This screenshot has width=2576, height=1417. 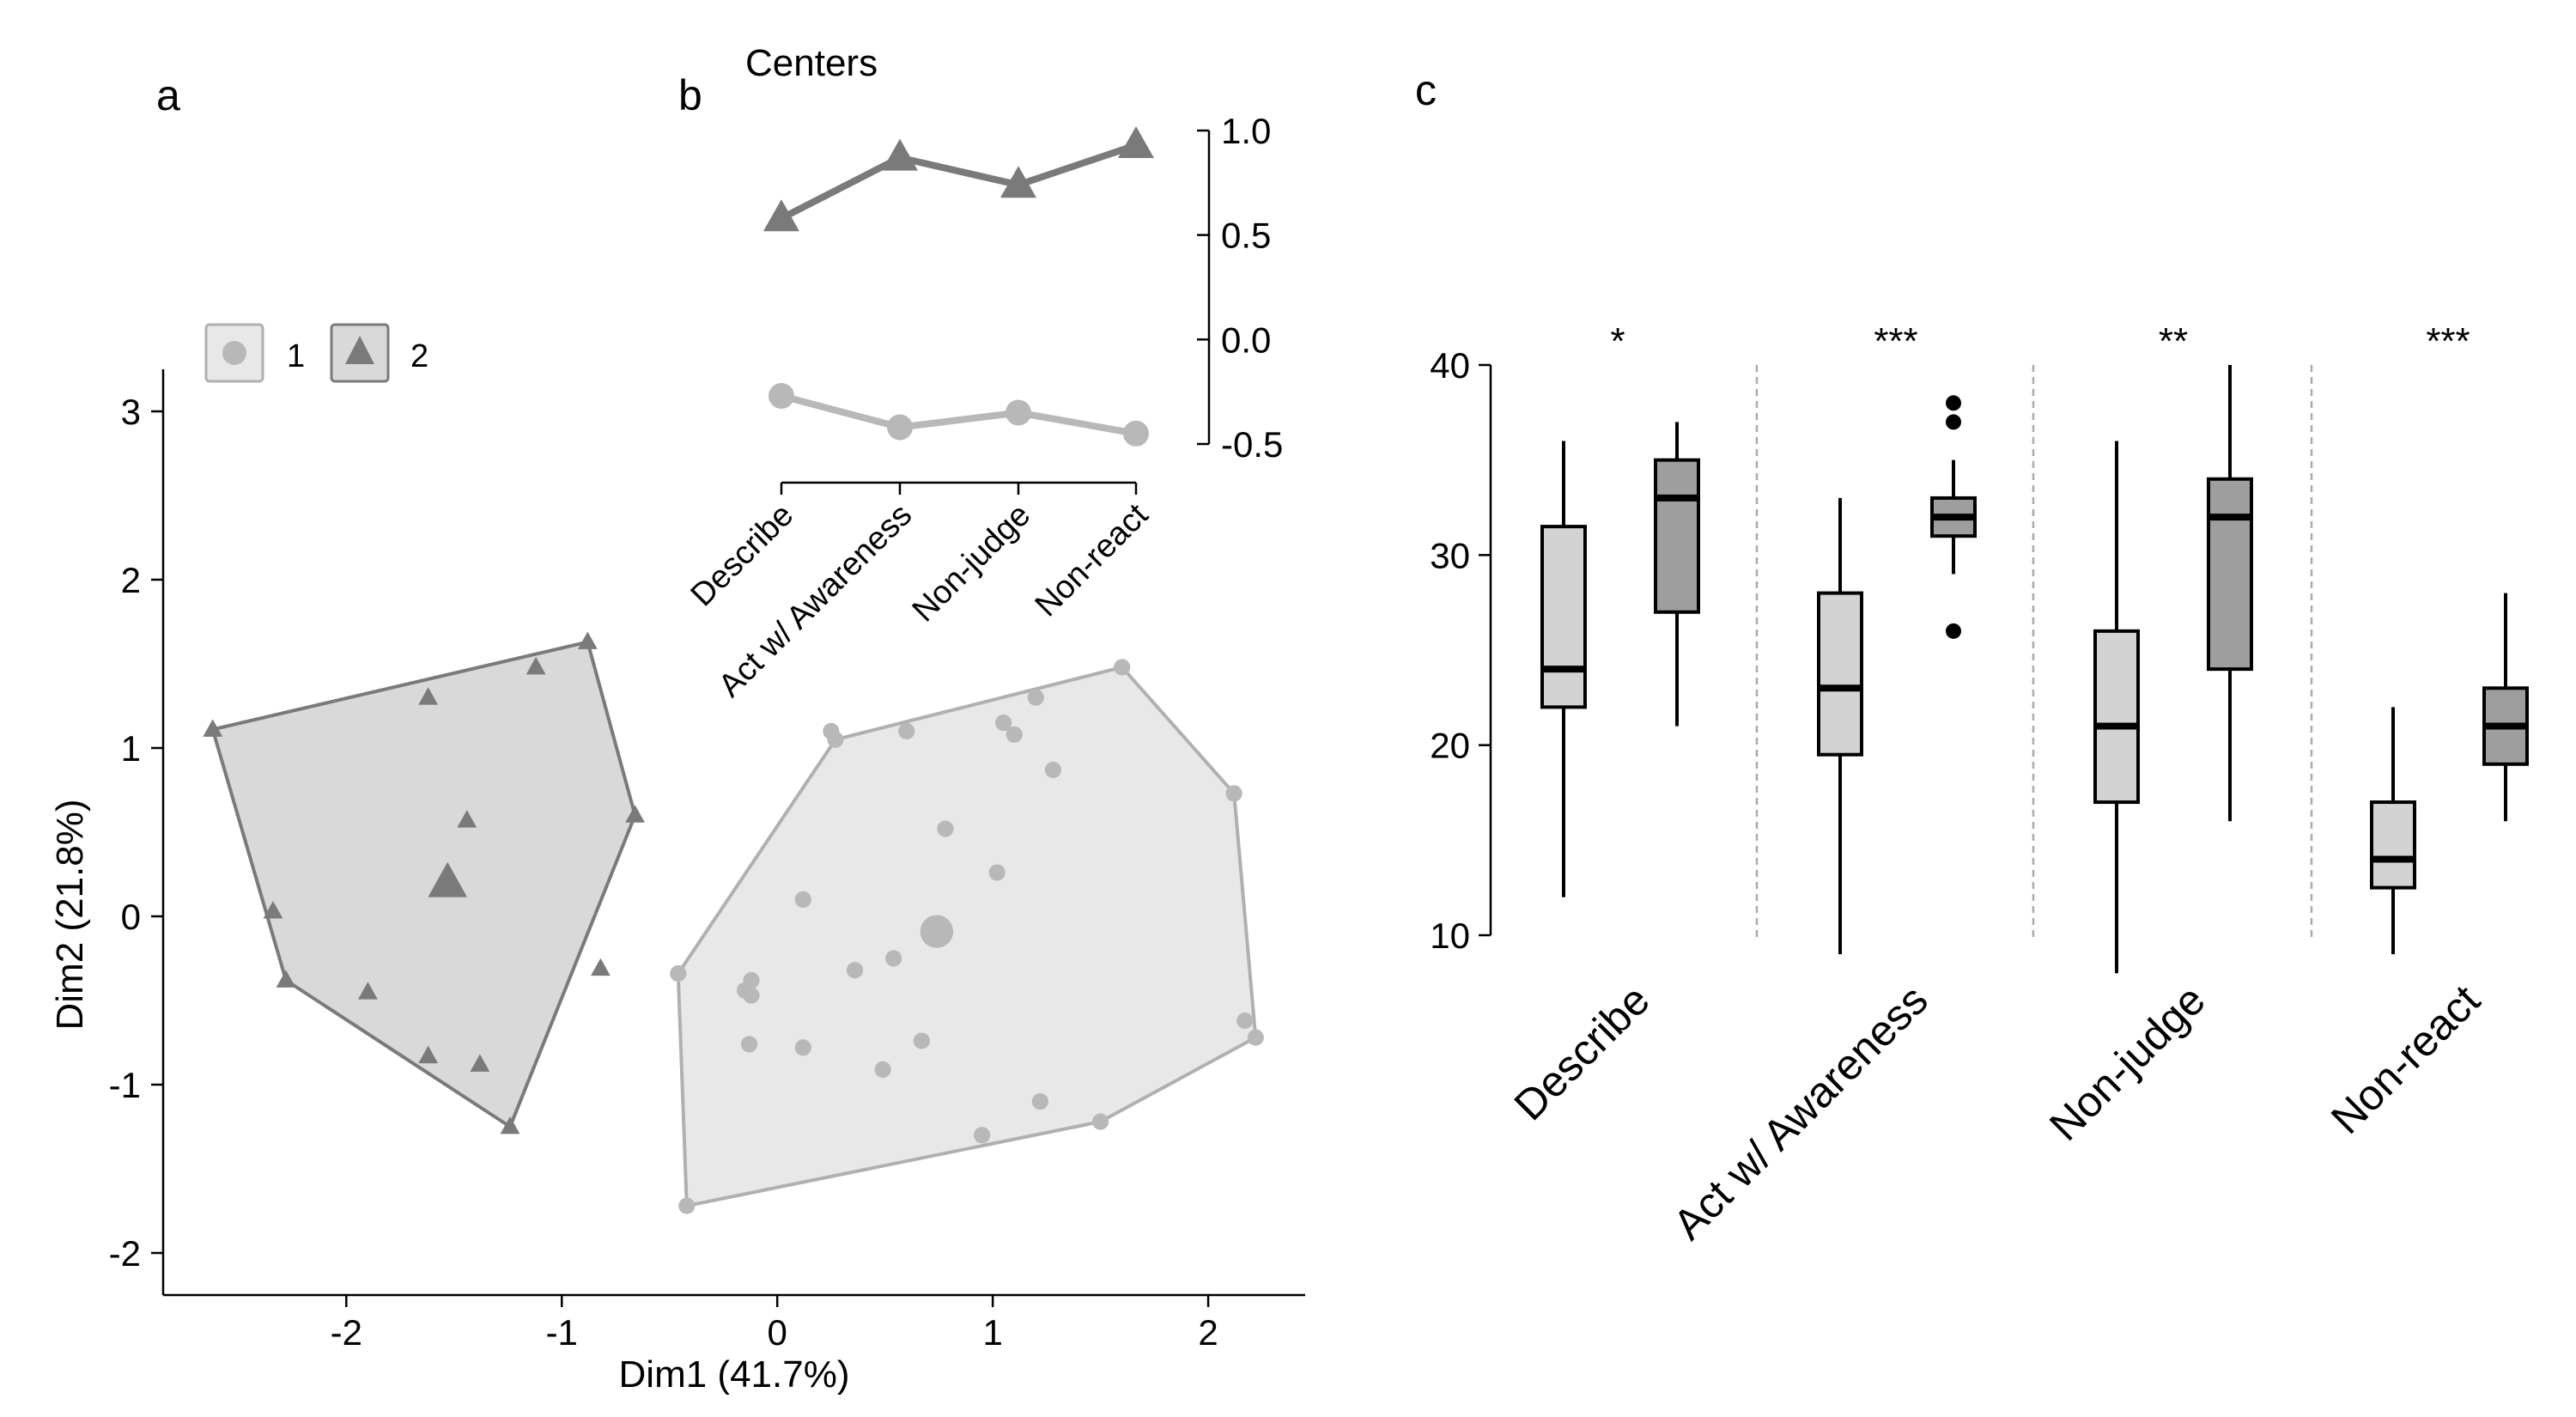 What do you see at coordinates (1246, 131) in the screenshot?
I see `right-y-tick-label: 1.0` at bounding box center [1246, 131].